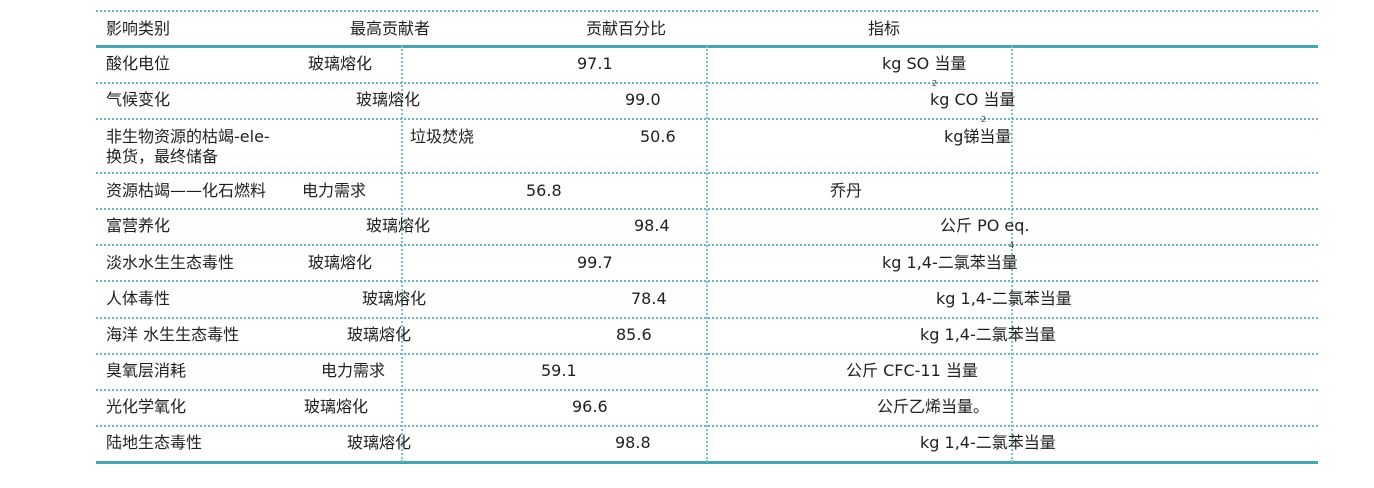 The height and width of the screenshot is (488, 1374). Describe the element at coordinates (626, 28) in the screenshot. I see `header-percent: 贡献百分比` at that location.